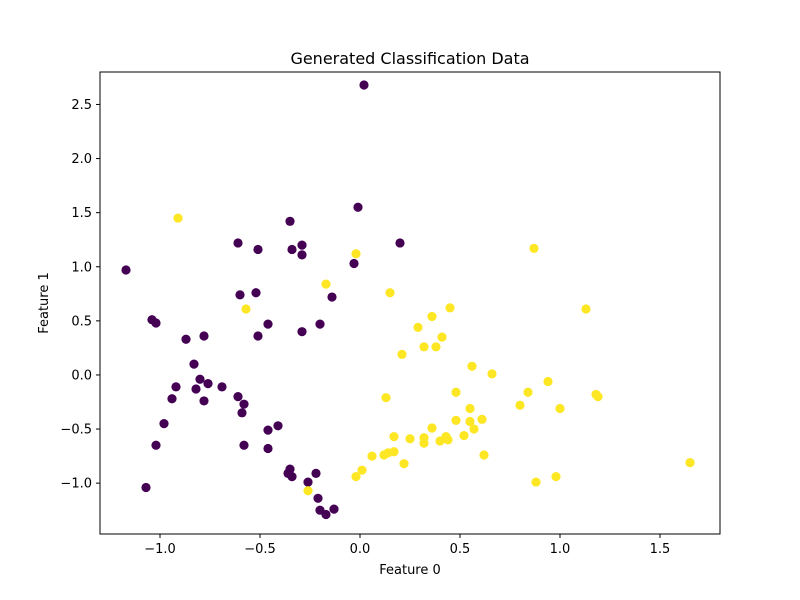 This screenshot has width=800, height=600. Describe the element at coordinates (80, 295) in the screenshot. I see `y-axis-ticks: −1.0 −0.5 0.0 0.5 1.0 1.5 2.0 2.5` at that location.